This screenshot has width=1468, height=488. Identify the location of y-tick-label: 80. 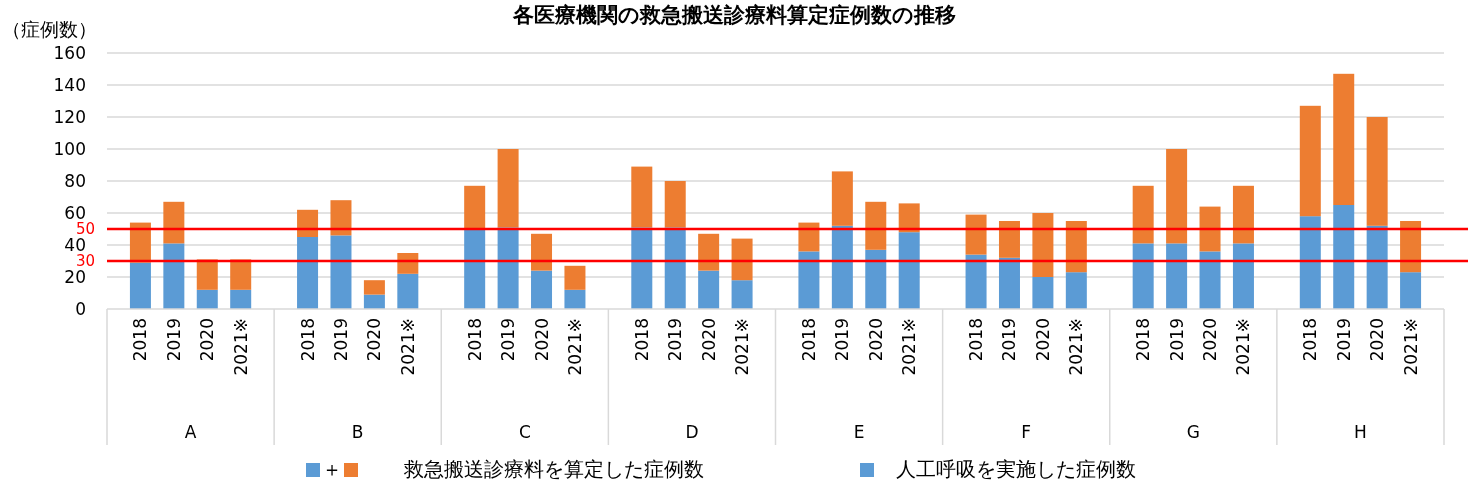
(75, 181).